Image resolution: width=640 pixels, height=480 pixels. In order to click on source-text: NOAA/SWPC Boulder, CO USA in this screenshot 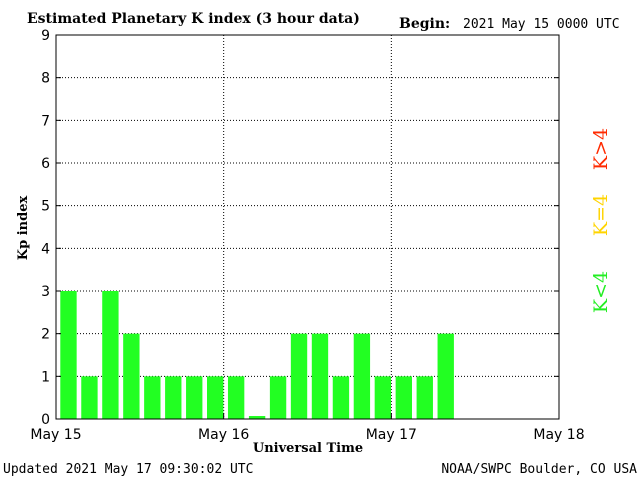, I will do `click(539, 469)`.